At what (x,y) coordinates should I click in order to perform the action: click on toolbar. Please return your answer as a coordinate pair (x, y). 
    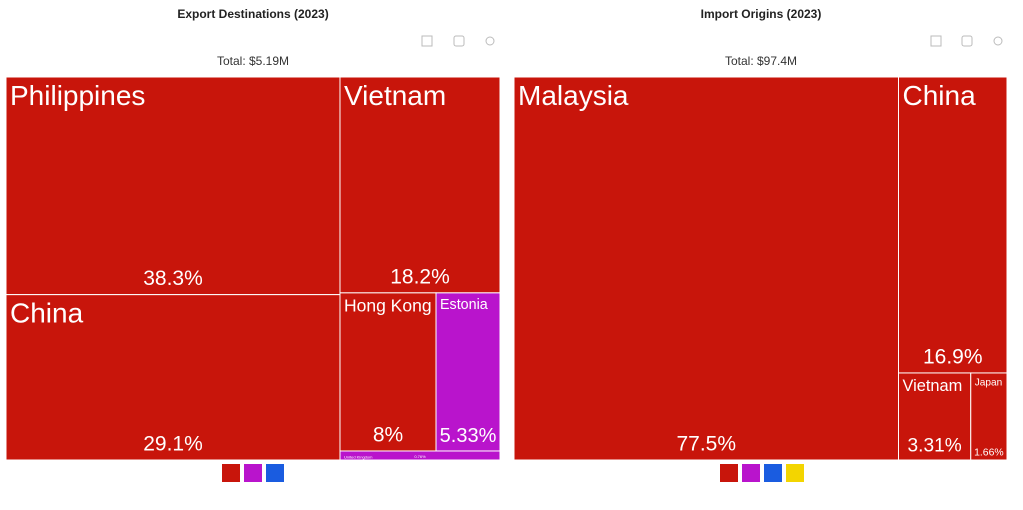
    Looking at the image, I should click on (712, 41).